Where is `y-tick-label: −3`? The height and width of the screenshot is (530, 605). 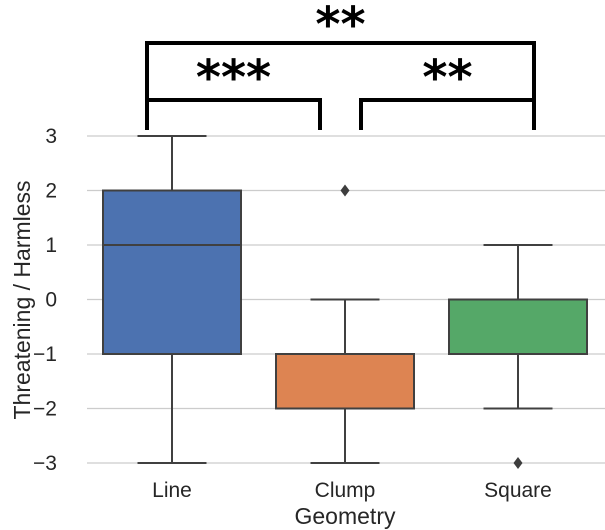 y-tick-label: −3 is located at coordinates (45, 463).